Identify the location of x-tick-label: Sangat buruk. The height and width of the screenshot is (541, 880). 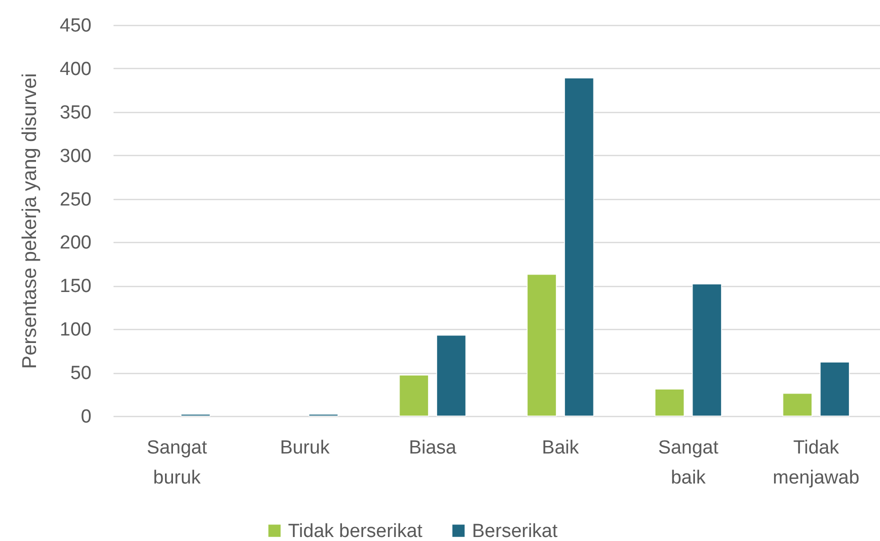
(177, 463).